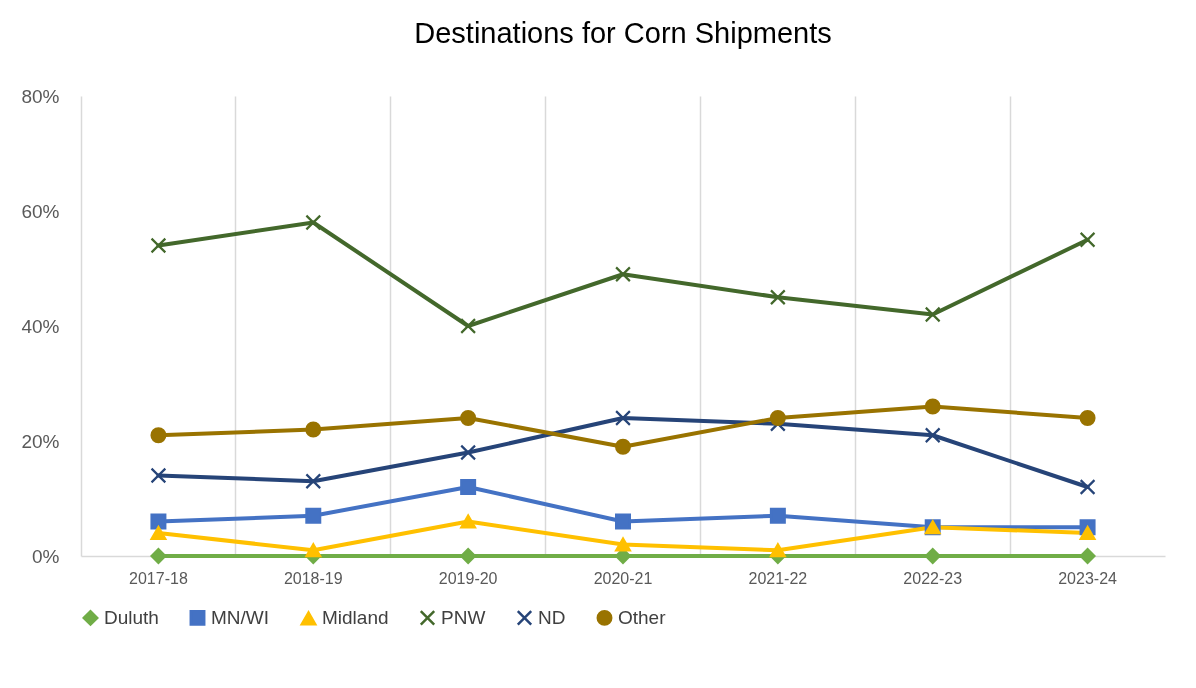  Describe the element at coordinates (240, 617) in the screenshot. I see `legend-label: MN/WI` at that location.